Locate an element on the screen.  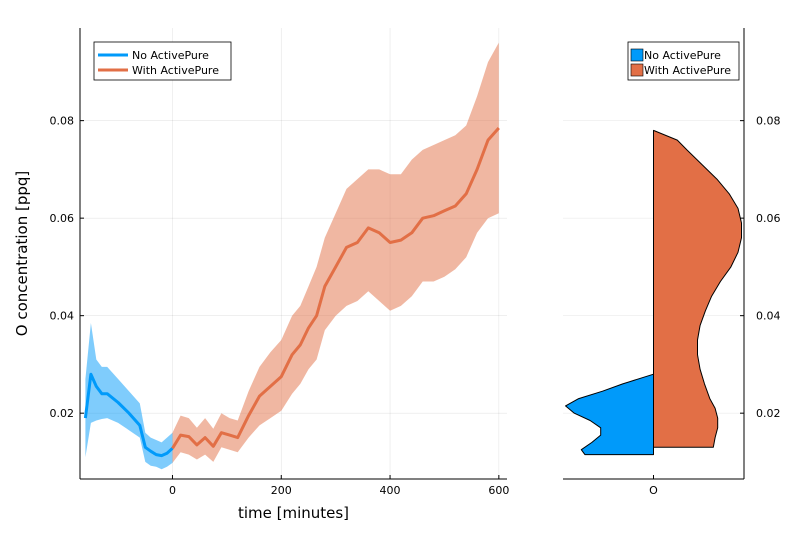
right-legend: No ActivePure With ActivePure is located at coordinates (683, 61).